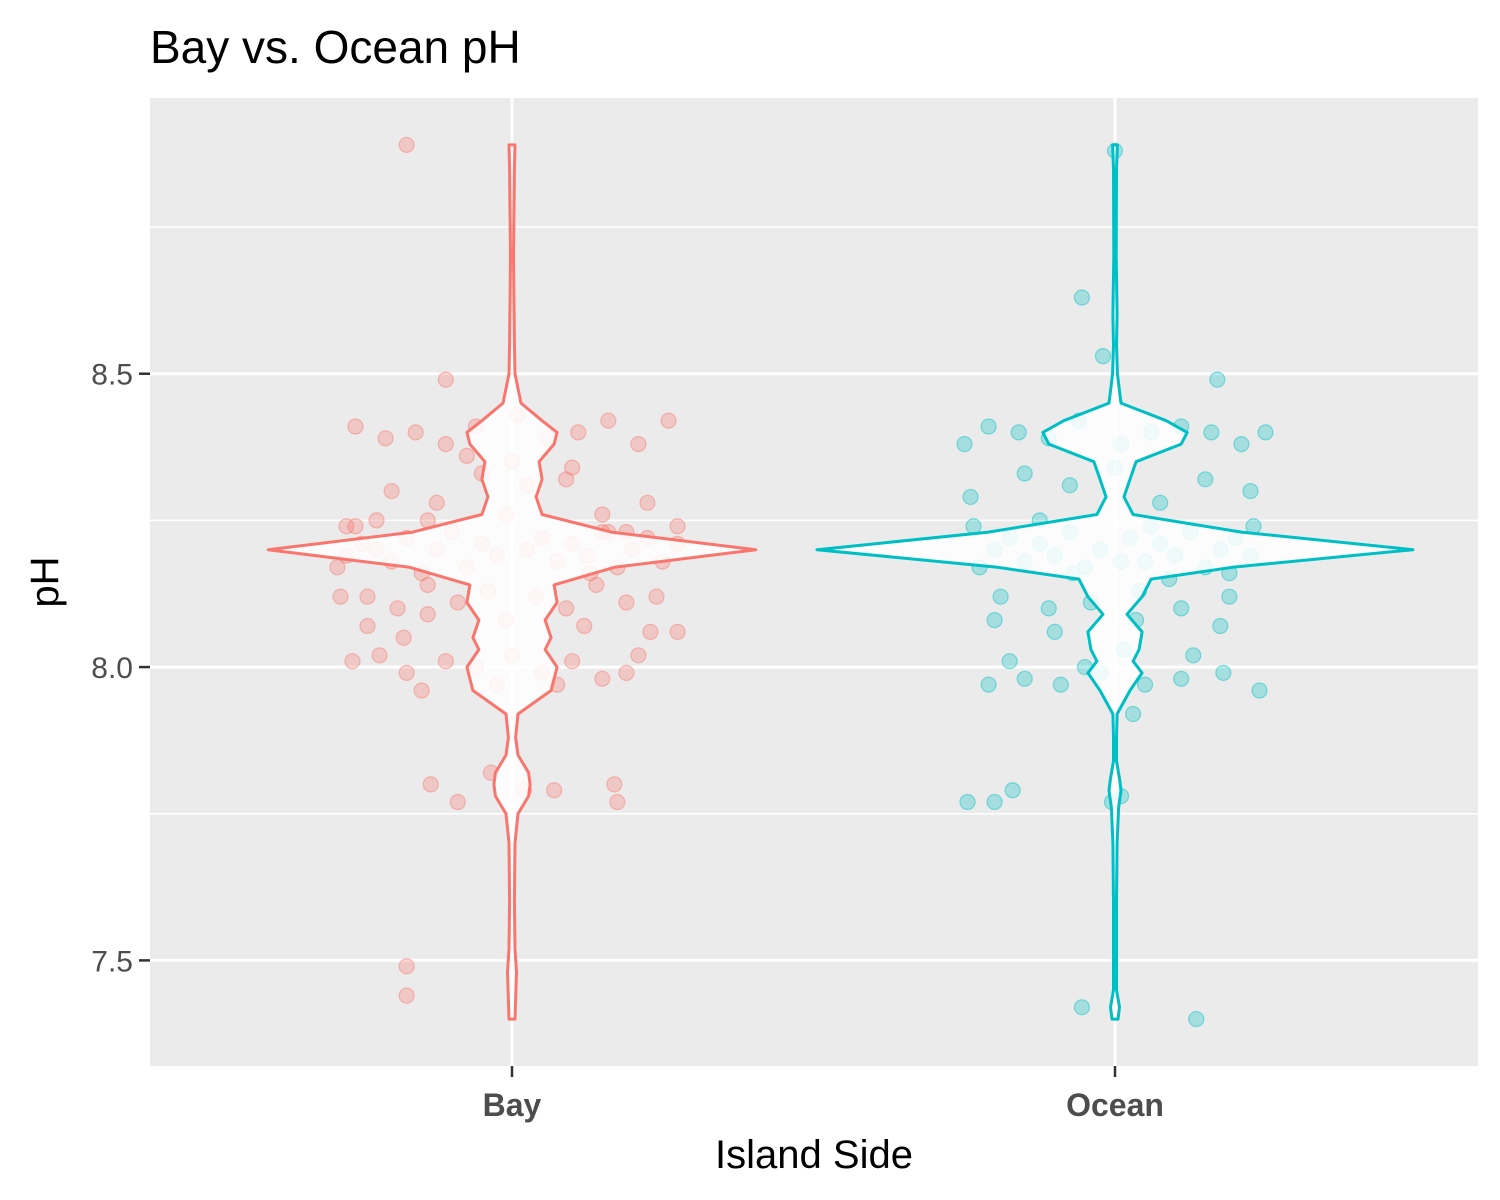 The height and width of the screenshot is (1200, 1500). What do you see at coordinates (814, 1155) in the screenshot?
I see `x-axis-title: Island Side` at bounding box center [814, 1155].